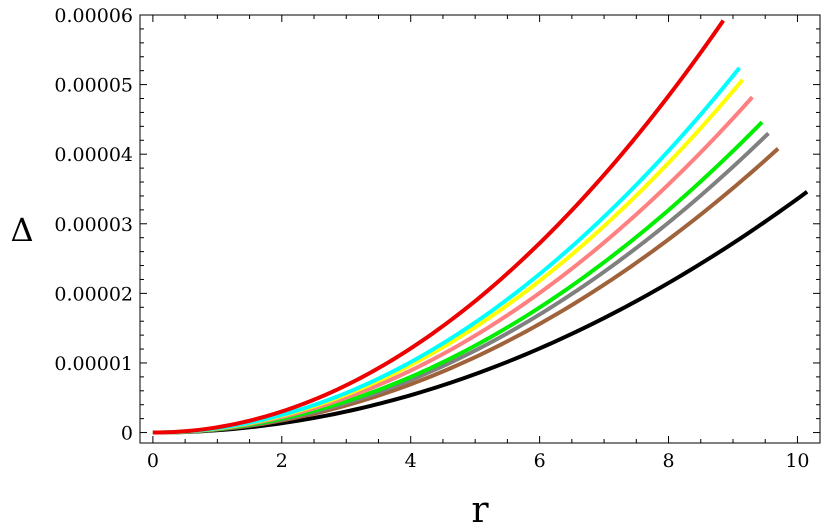  What do you see at coordinates (480, 510) in the screenshot?
I see `x-axis-label: r` at bounding box center [480, 510].